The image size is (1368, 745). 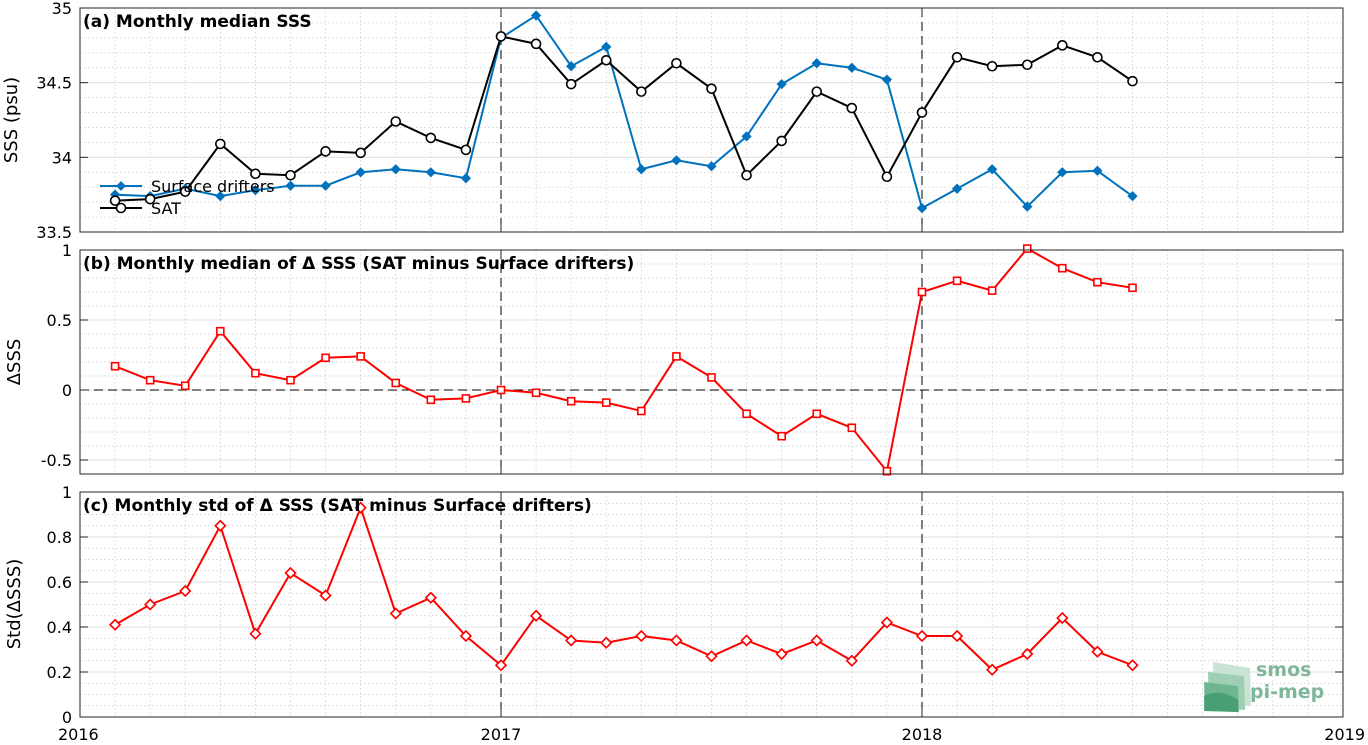 I want to click on legend-marker-surface-drifters, so click(x=121, y=186).